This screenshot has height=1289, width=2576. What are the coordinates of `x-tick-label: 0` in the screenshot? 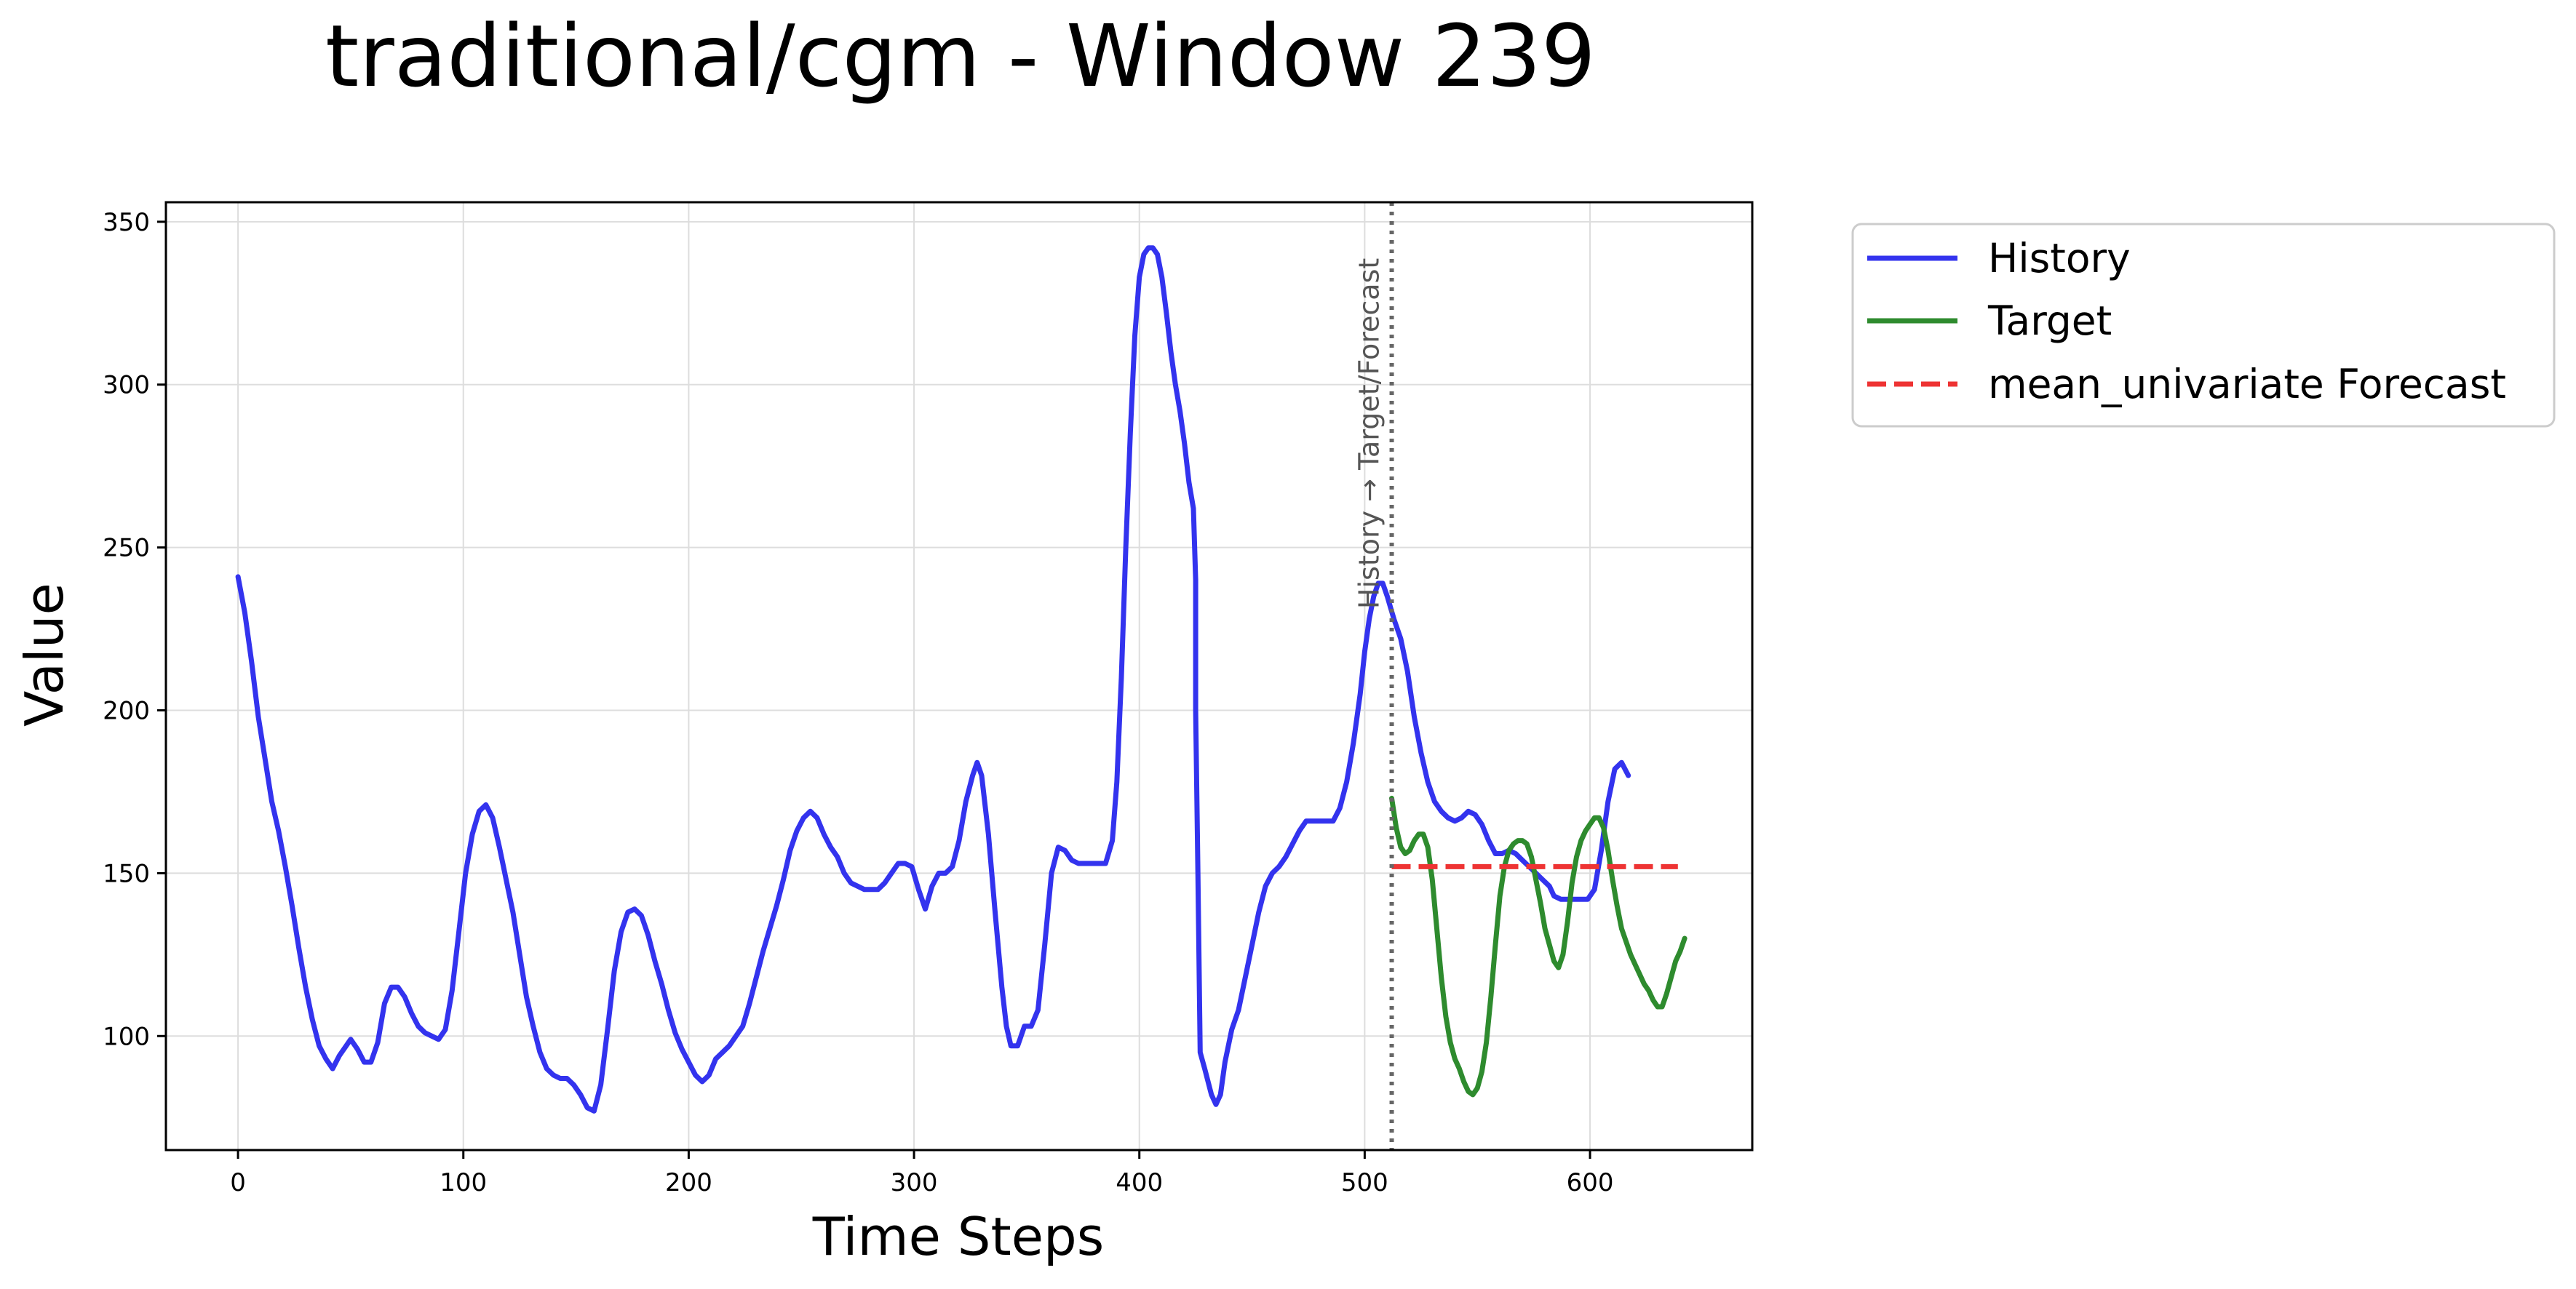 It's located at (238, 1182).